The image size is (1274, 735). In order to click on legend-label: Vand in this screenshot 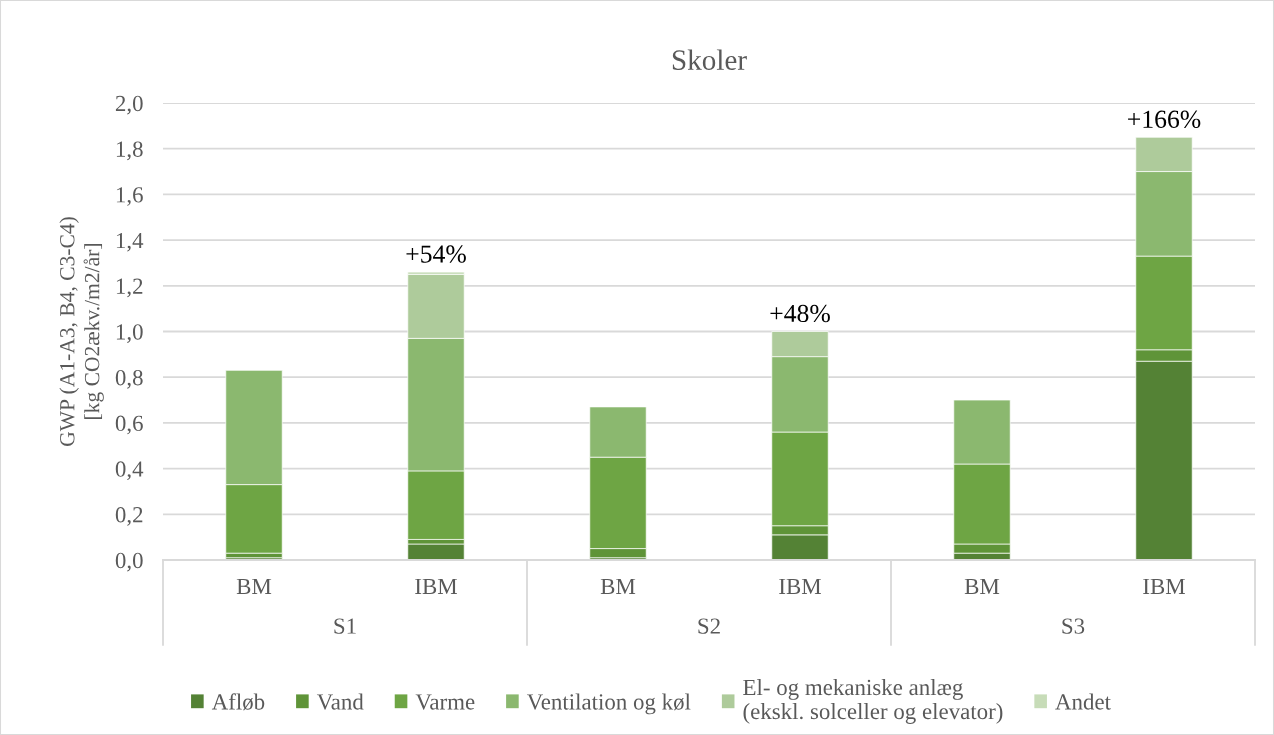, I will do `click(340, 701)`.